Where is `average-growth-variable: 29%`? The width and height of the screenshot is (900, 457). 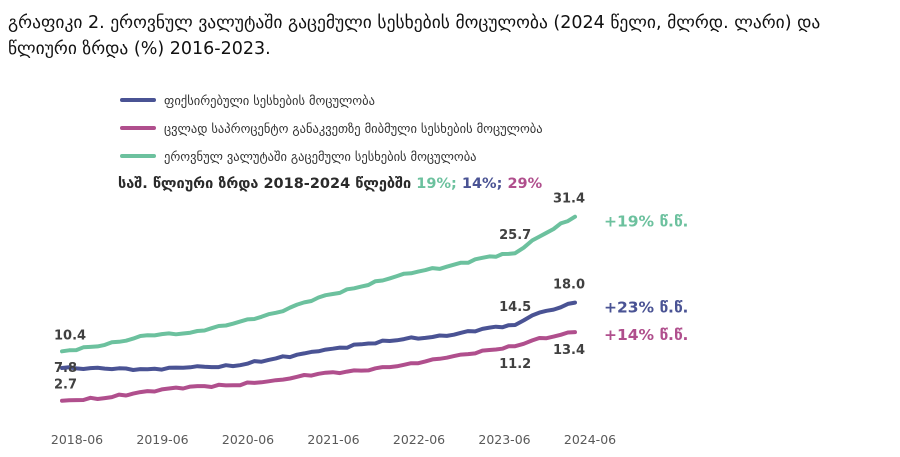
average-growth-variable: 29% is located at coordinates (525, 184).